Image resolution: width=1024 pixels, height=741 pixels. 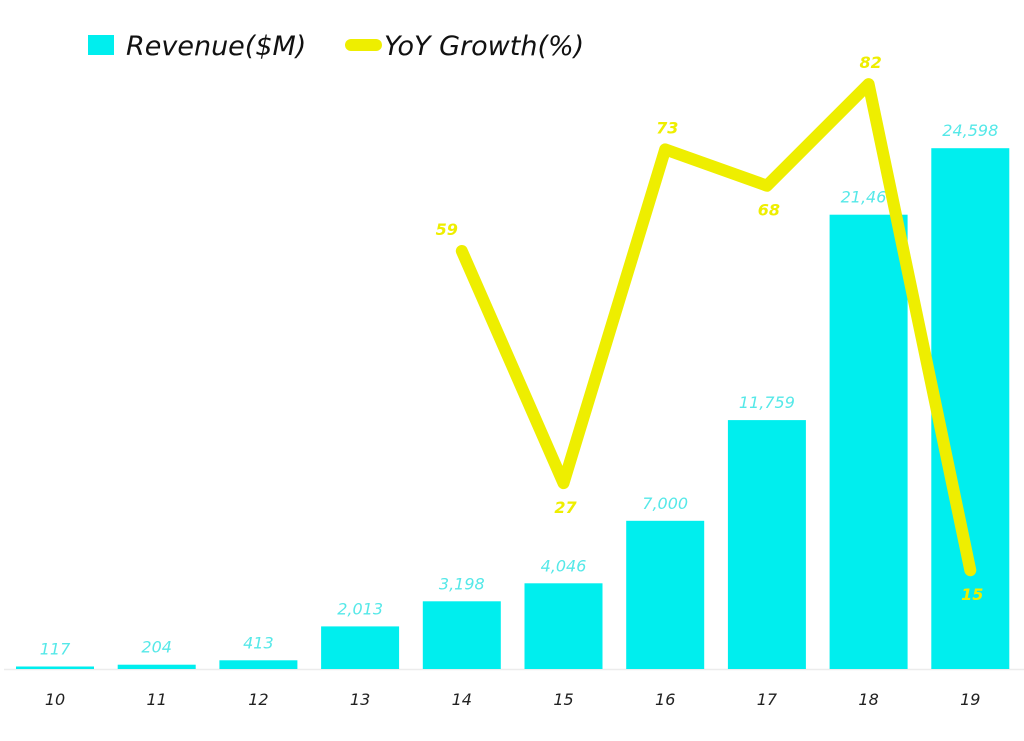 I want to click on growth-label-15: 27, so click(x=565, y=507).